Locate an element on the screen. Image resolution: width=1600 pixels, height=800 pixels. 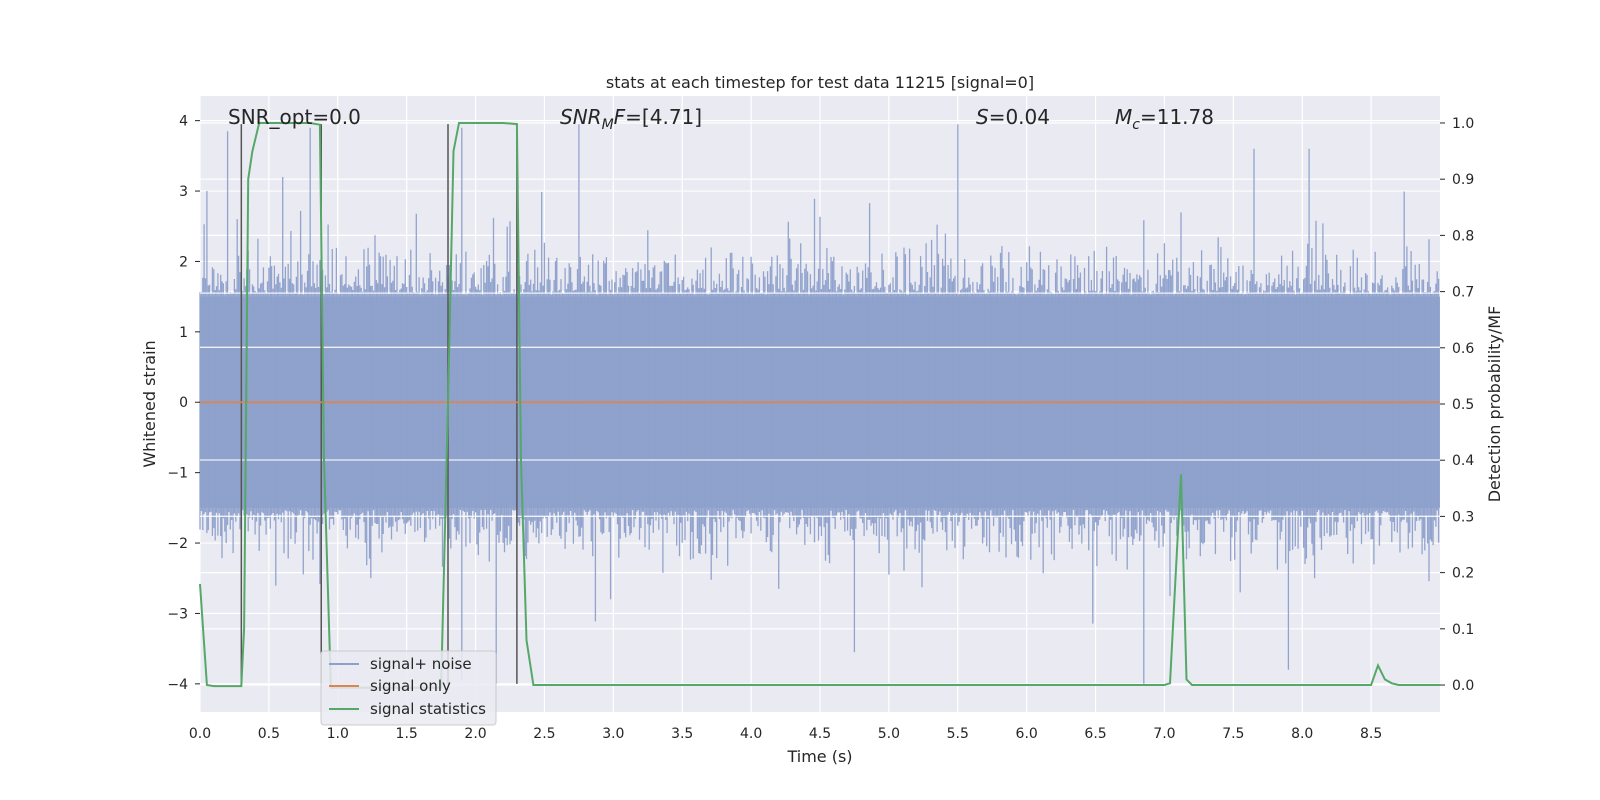
y2-tick-label: 0.8 is located at coordinates (1463, 236).